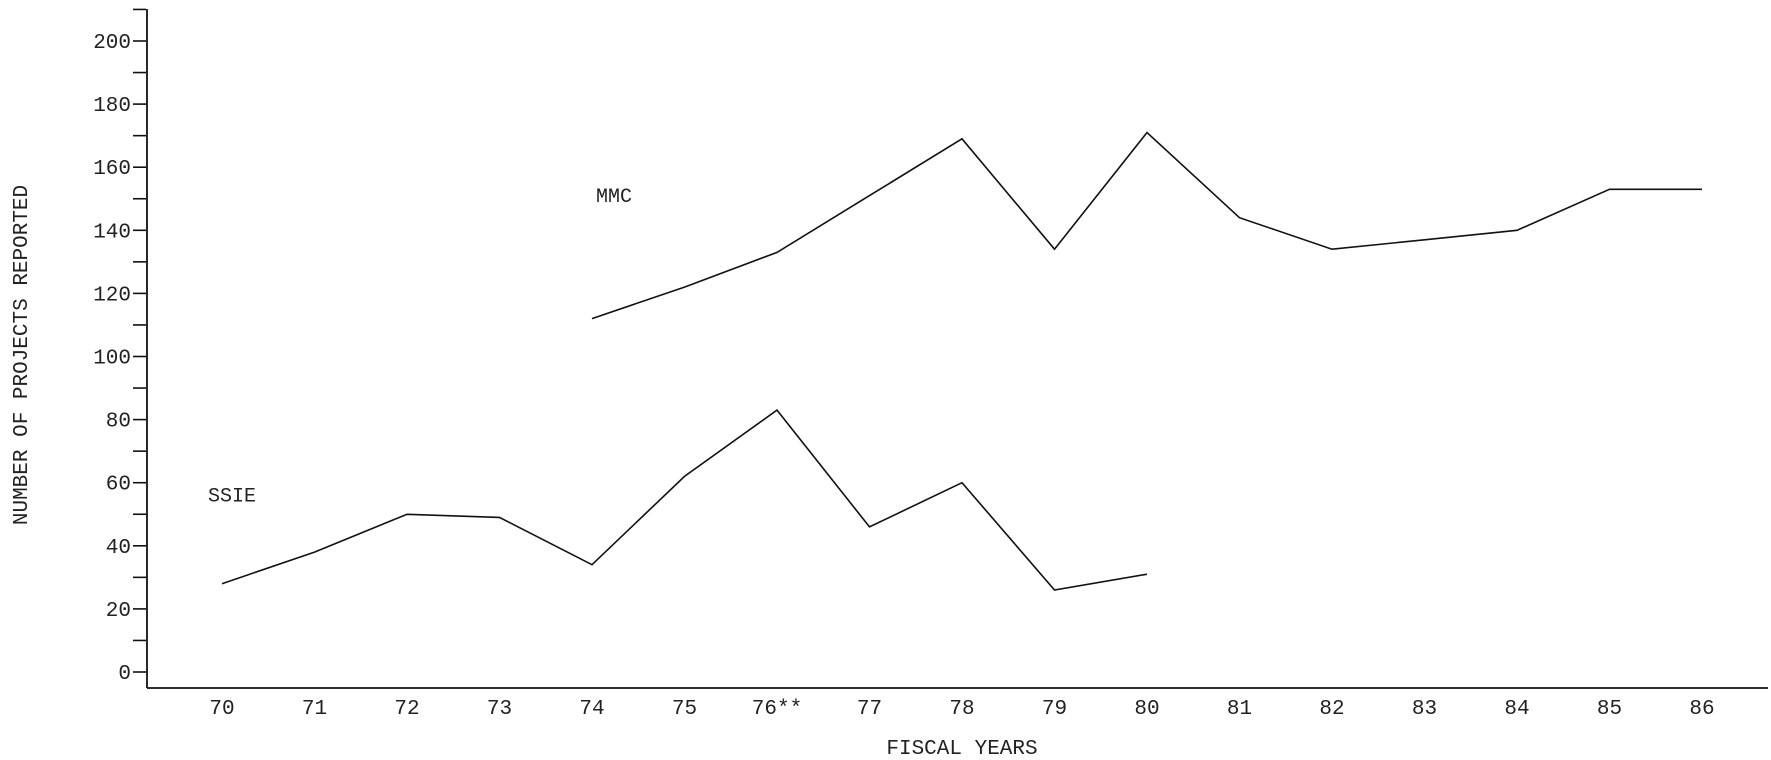 This screenshot has height=760, width=1771. What do you see at coordinates (221, 709) in the screenshot?
I see `x-tick-label: 70` at bounding box center [221, 709].